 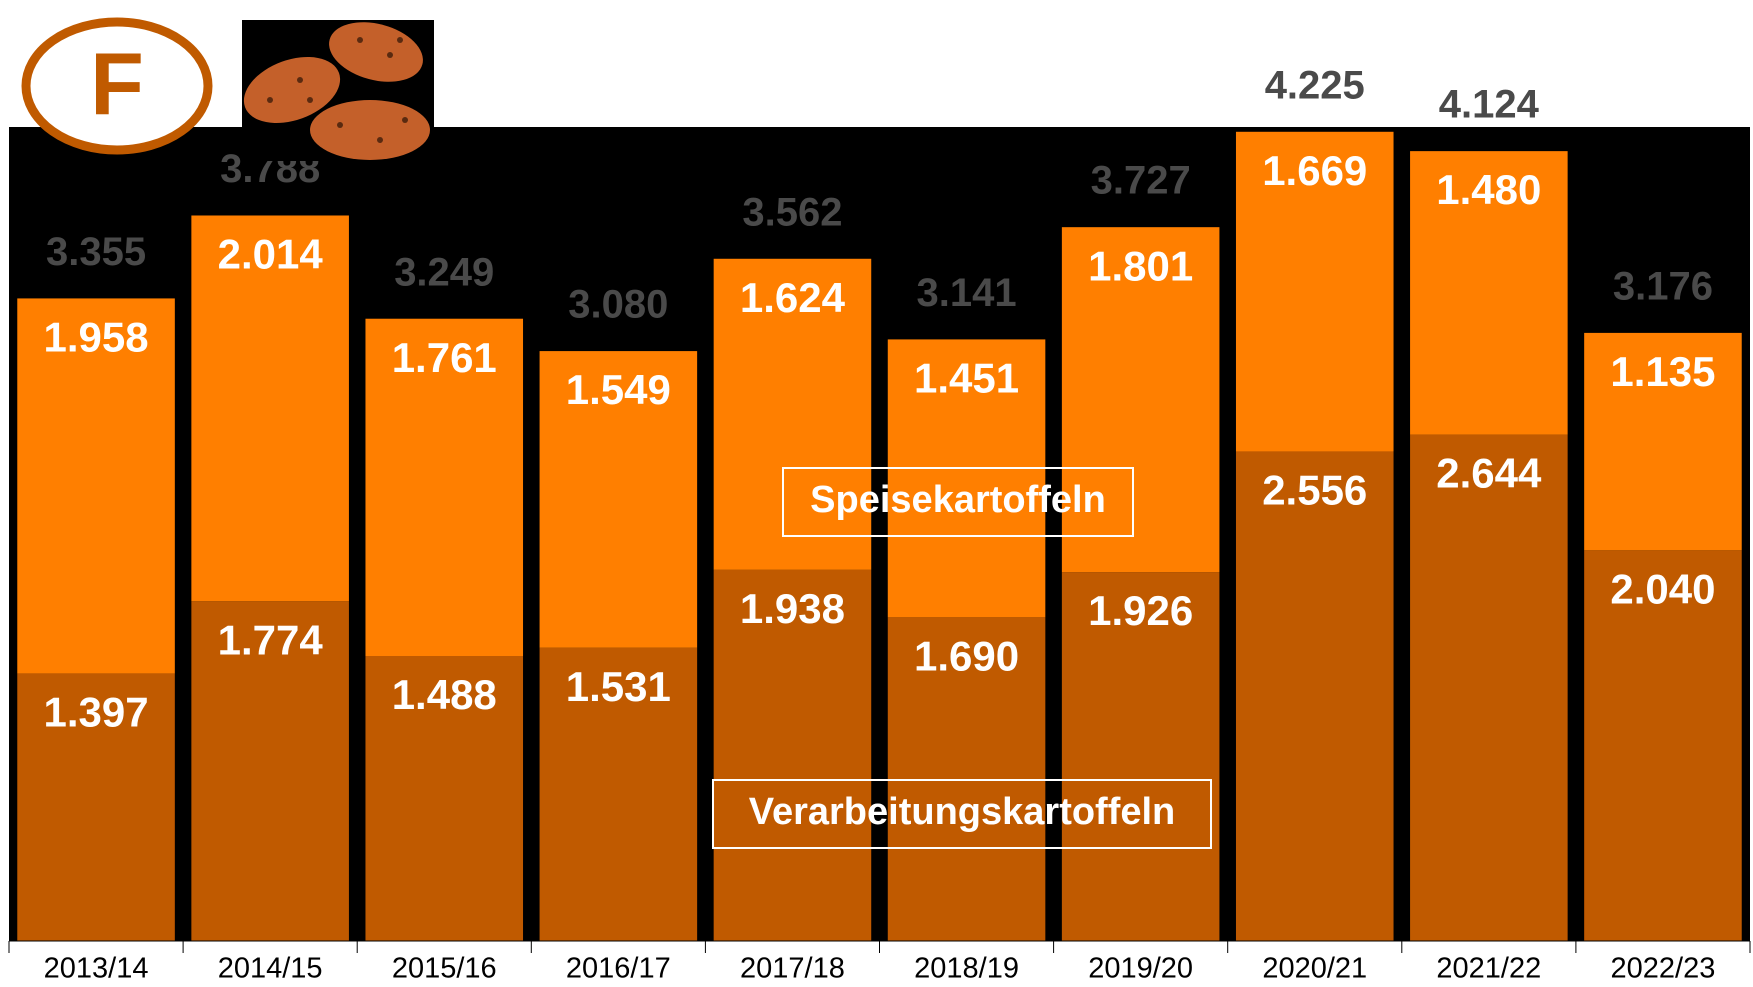 I want to click on total-label: 3.080, so click(x=618, y=305).